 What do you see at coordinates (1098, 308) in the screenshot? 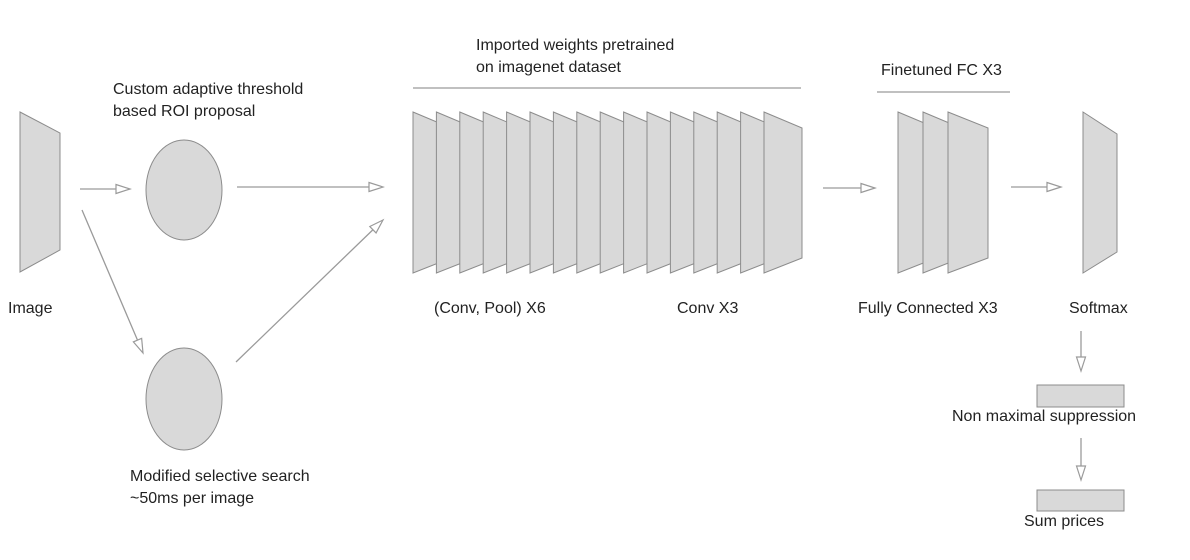
I see `softmax-label: Softmax` at bounding box center [1098, 308].